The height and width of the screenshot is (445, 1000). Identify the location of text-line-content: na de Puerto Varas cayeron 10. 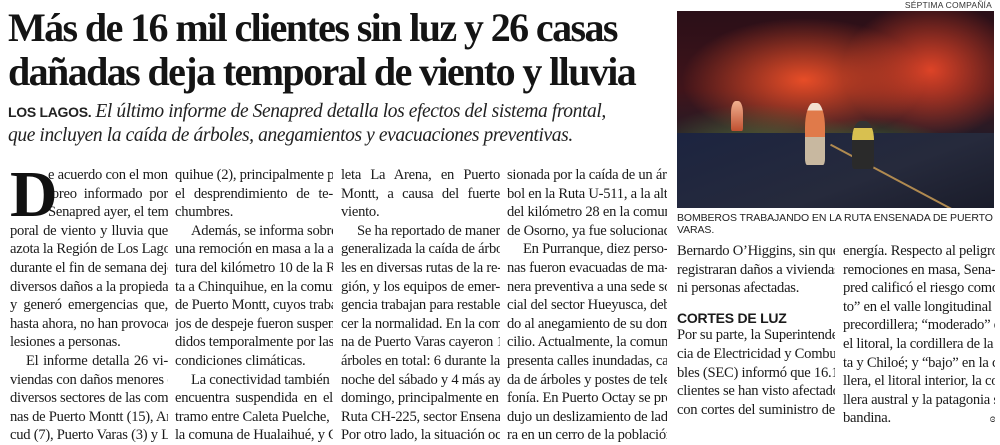
(420, 342).